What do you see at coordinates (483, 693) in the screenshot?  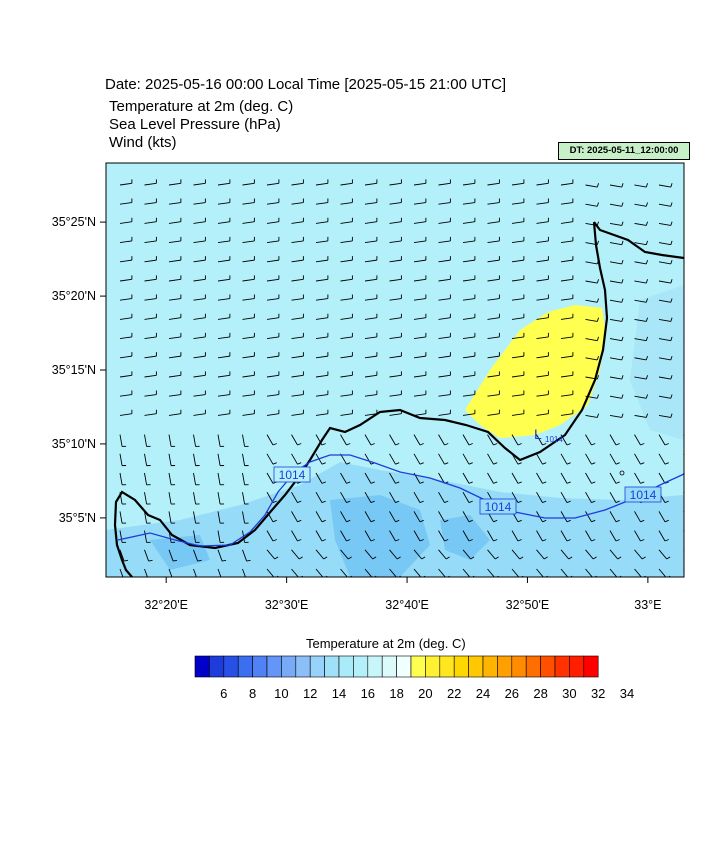 I see `colorbar-label: 24` at bounding box center [483, 693].